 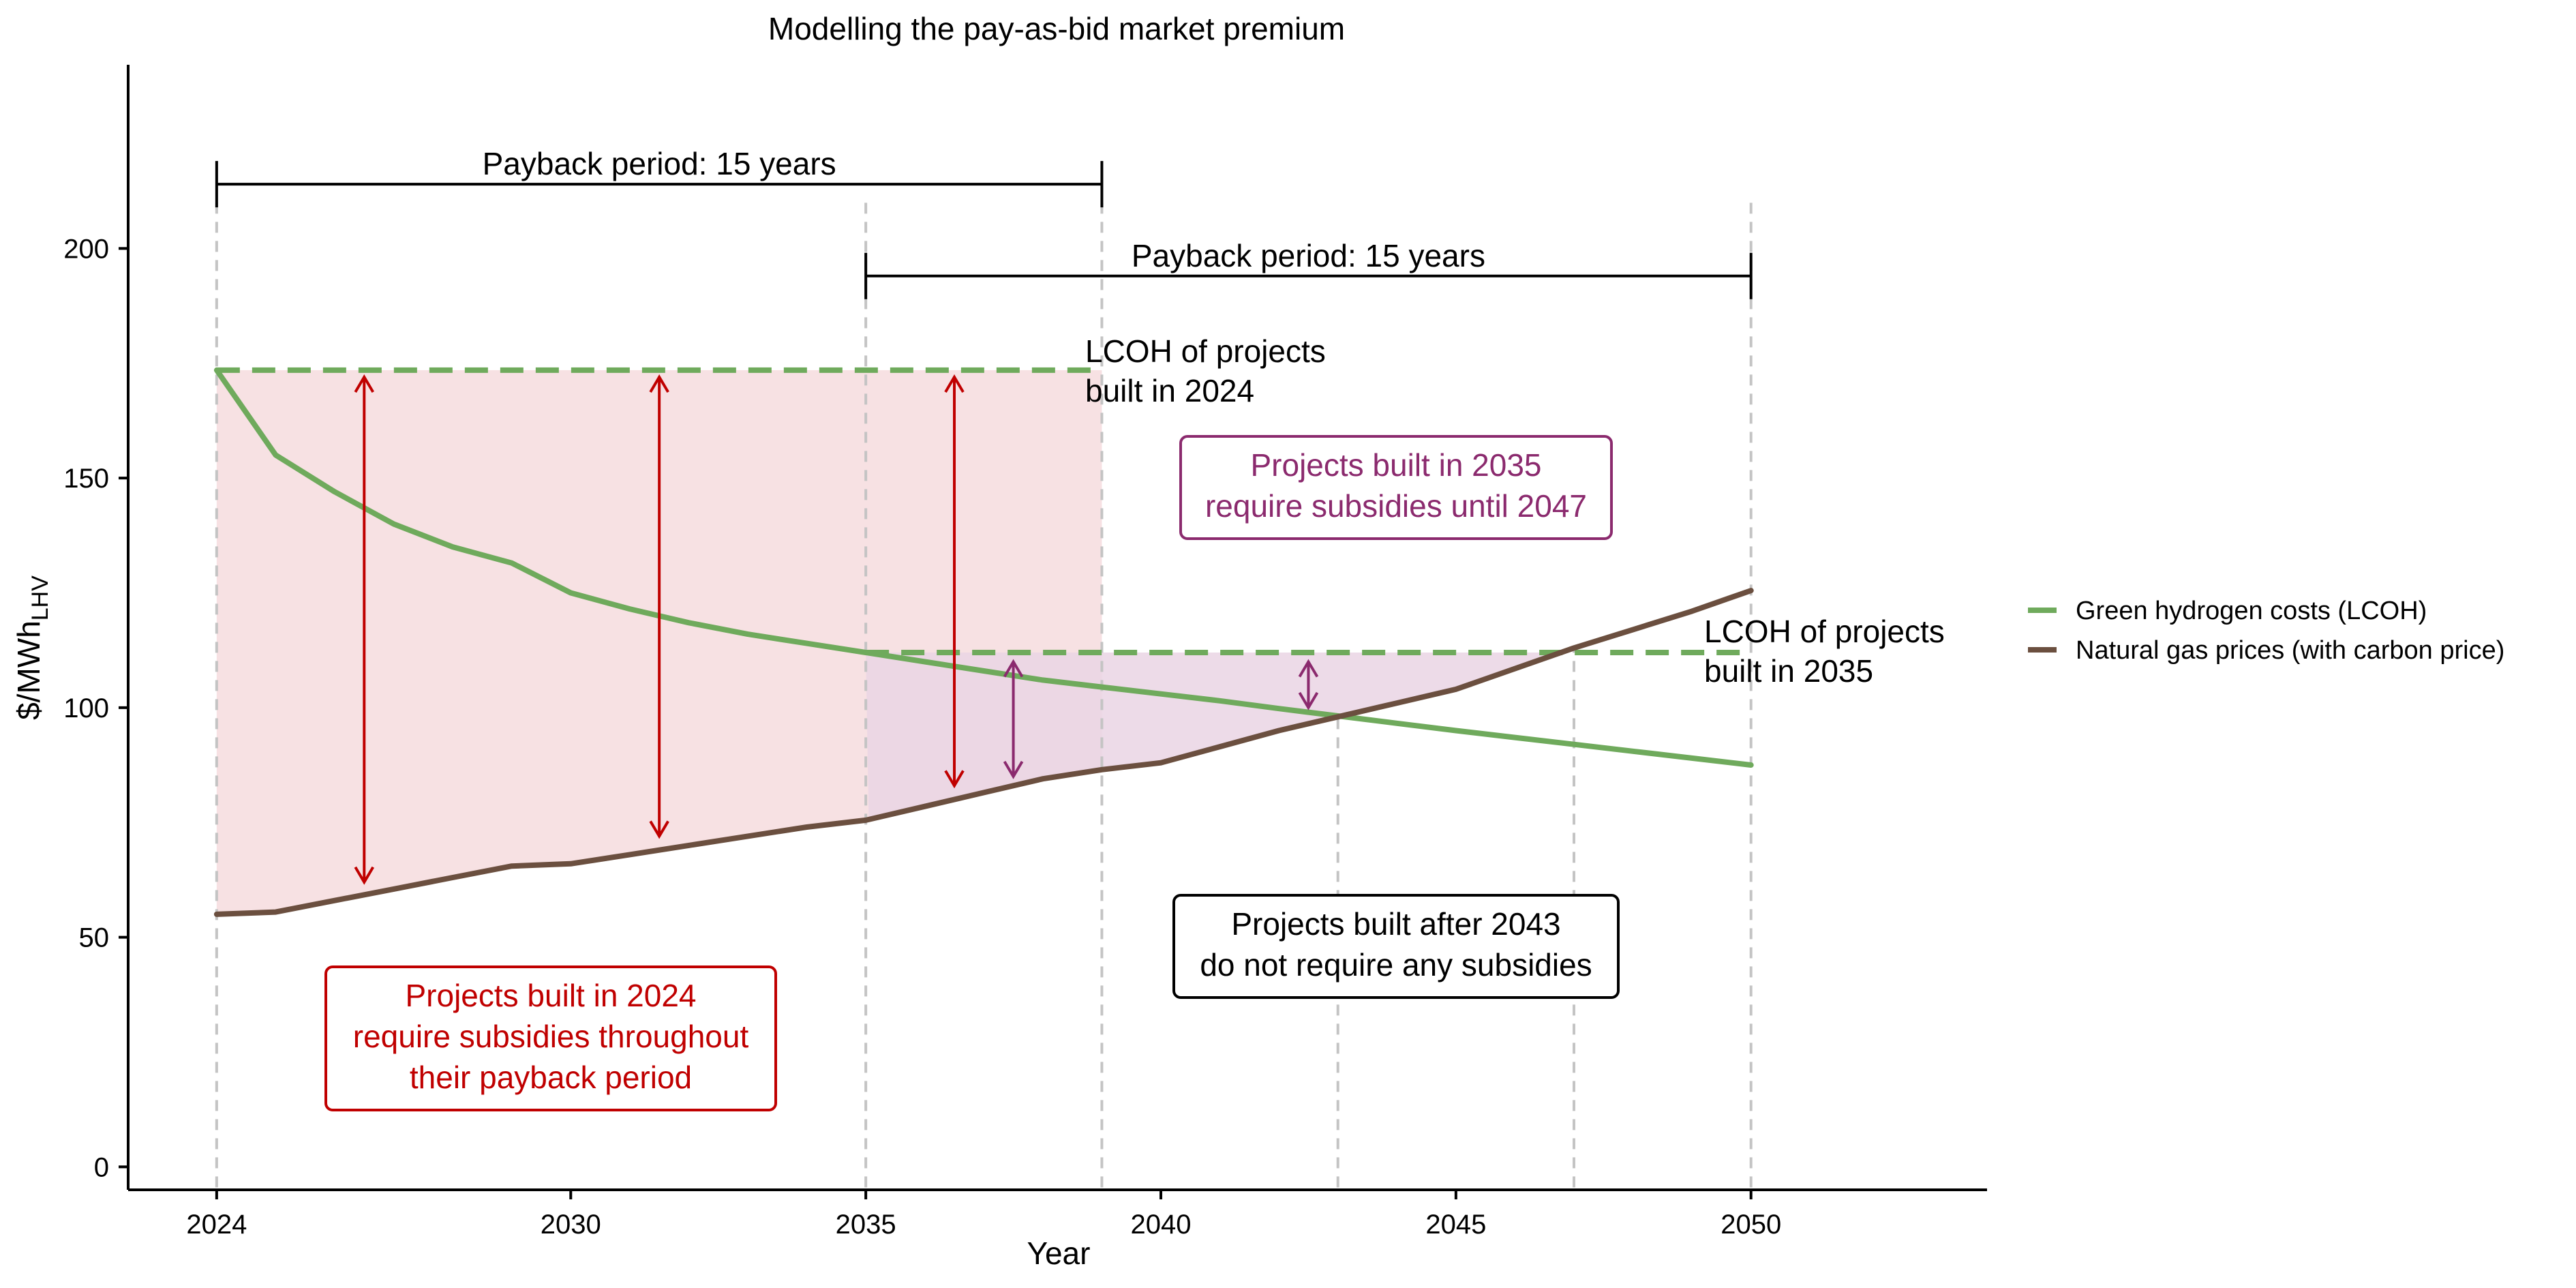 What do you see at coordinates (954, 383) in the screenshot?
I see `arrow-2024-2-head-up` at bounding box center [954, 383].